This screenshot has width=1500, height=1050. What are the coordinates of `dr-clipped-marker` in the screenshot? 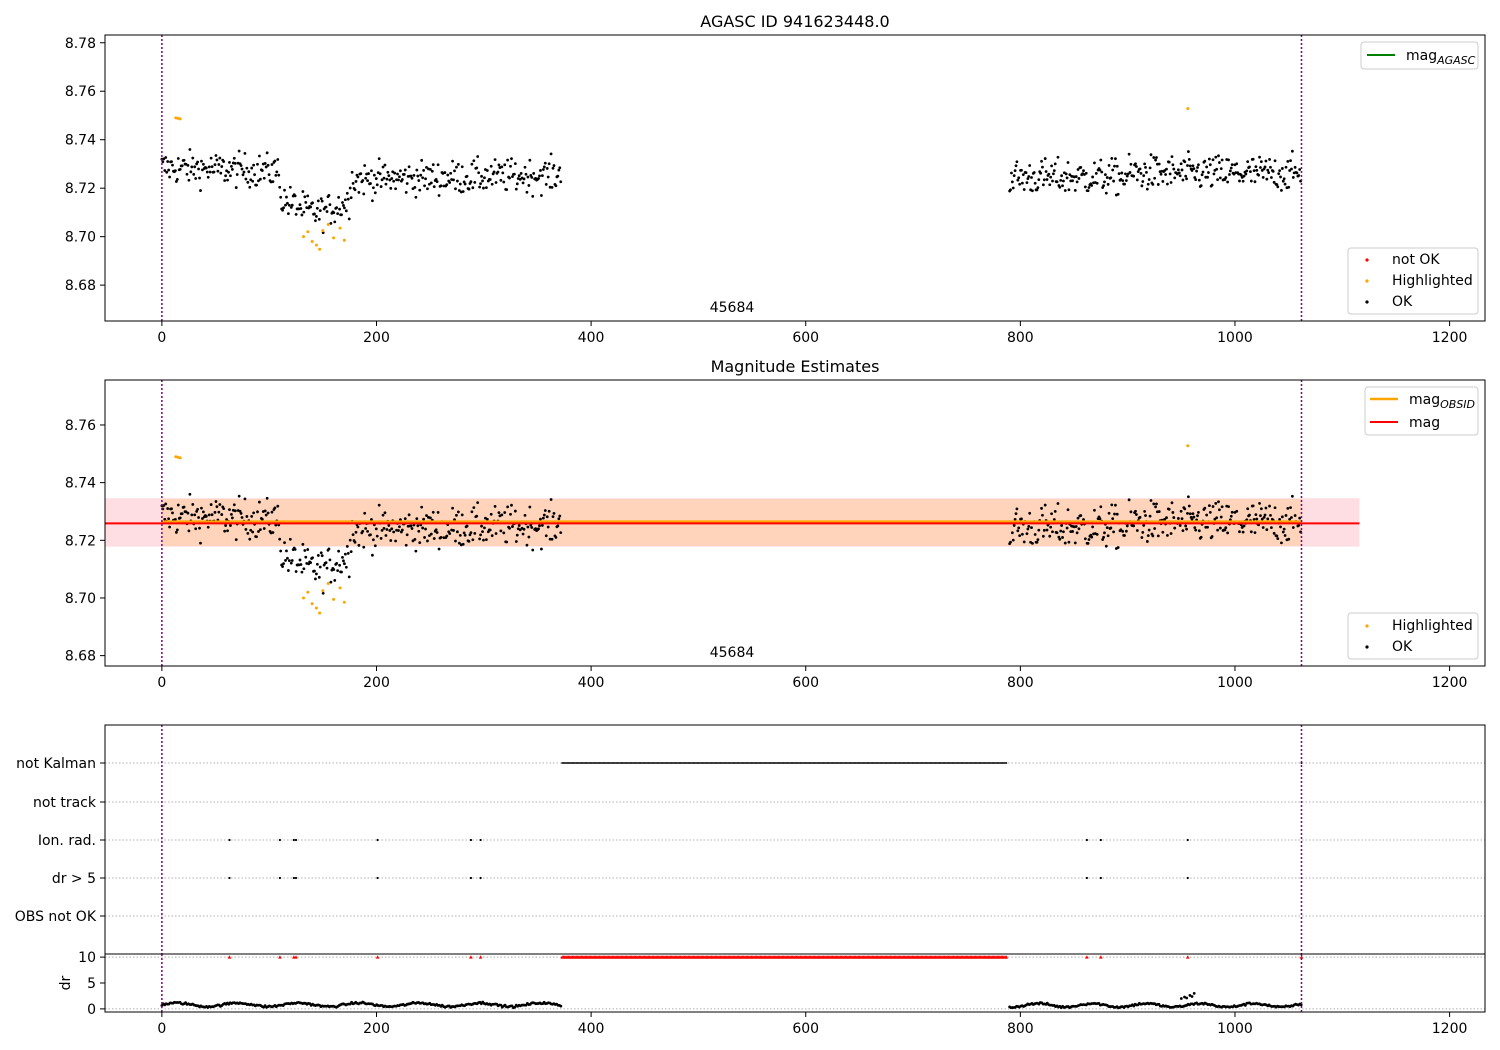 It's located at (1006, 957).